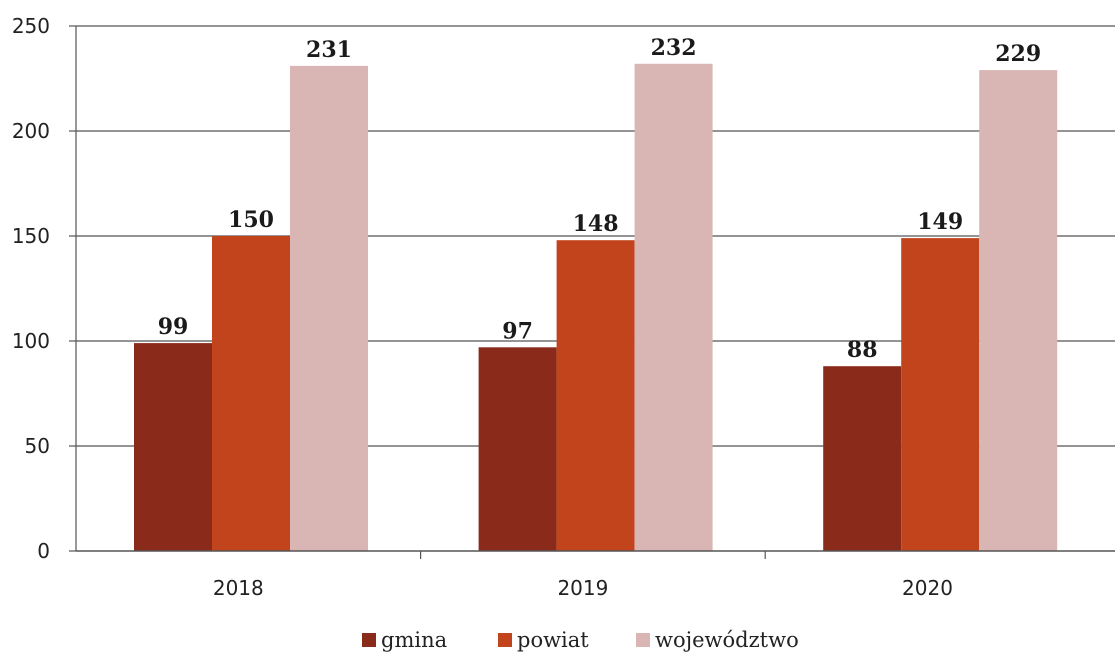 The height and width of the screenshot is (663, 1115). What do you see at coordinates (31, 236) in the screenshot?
I see `y-tick-label: 150` at bounding box center [31, 236].